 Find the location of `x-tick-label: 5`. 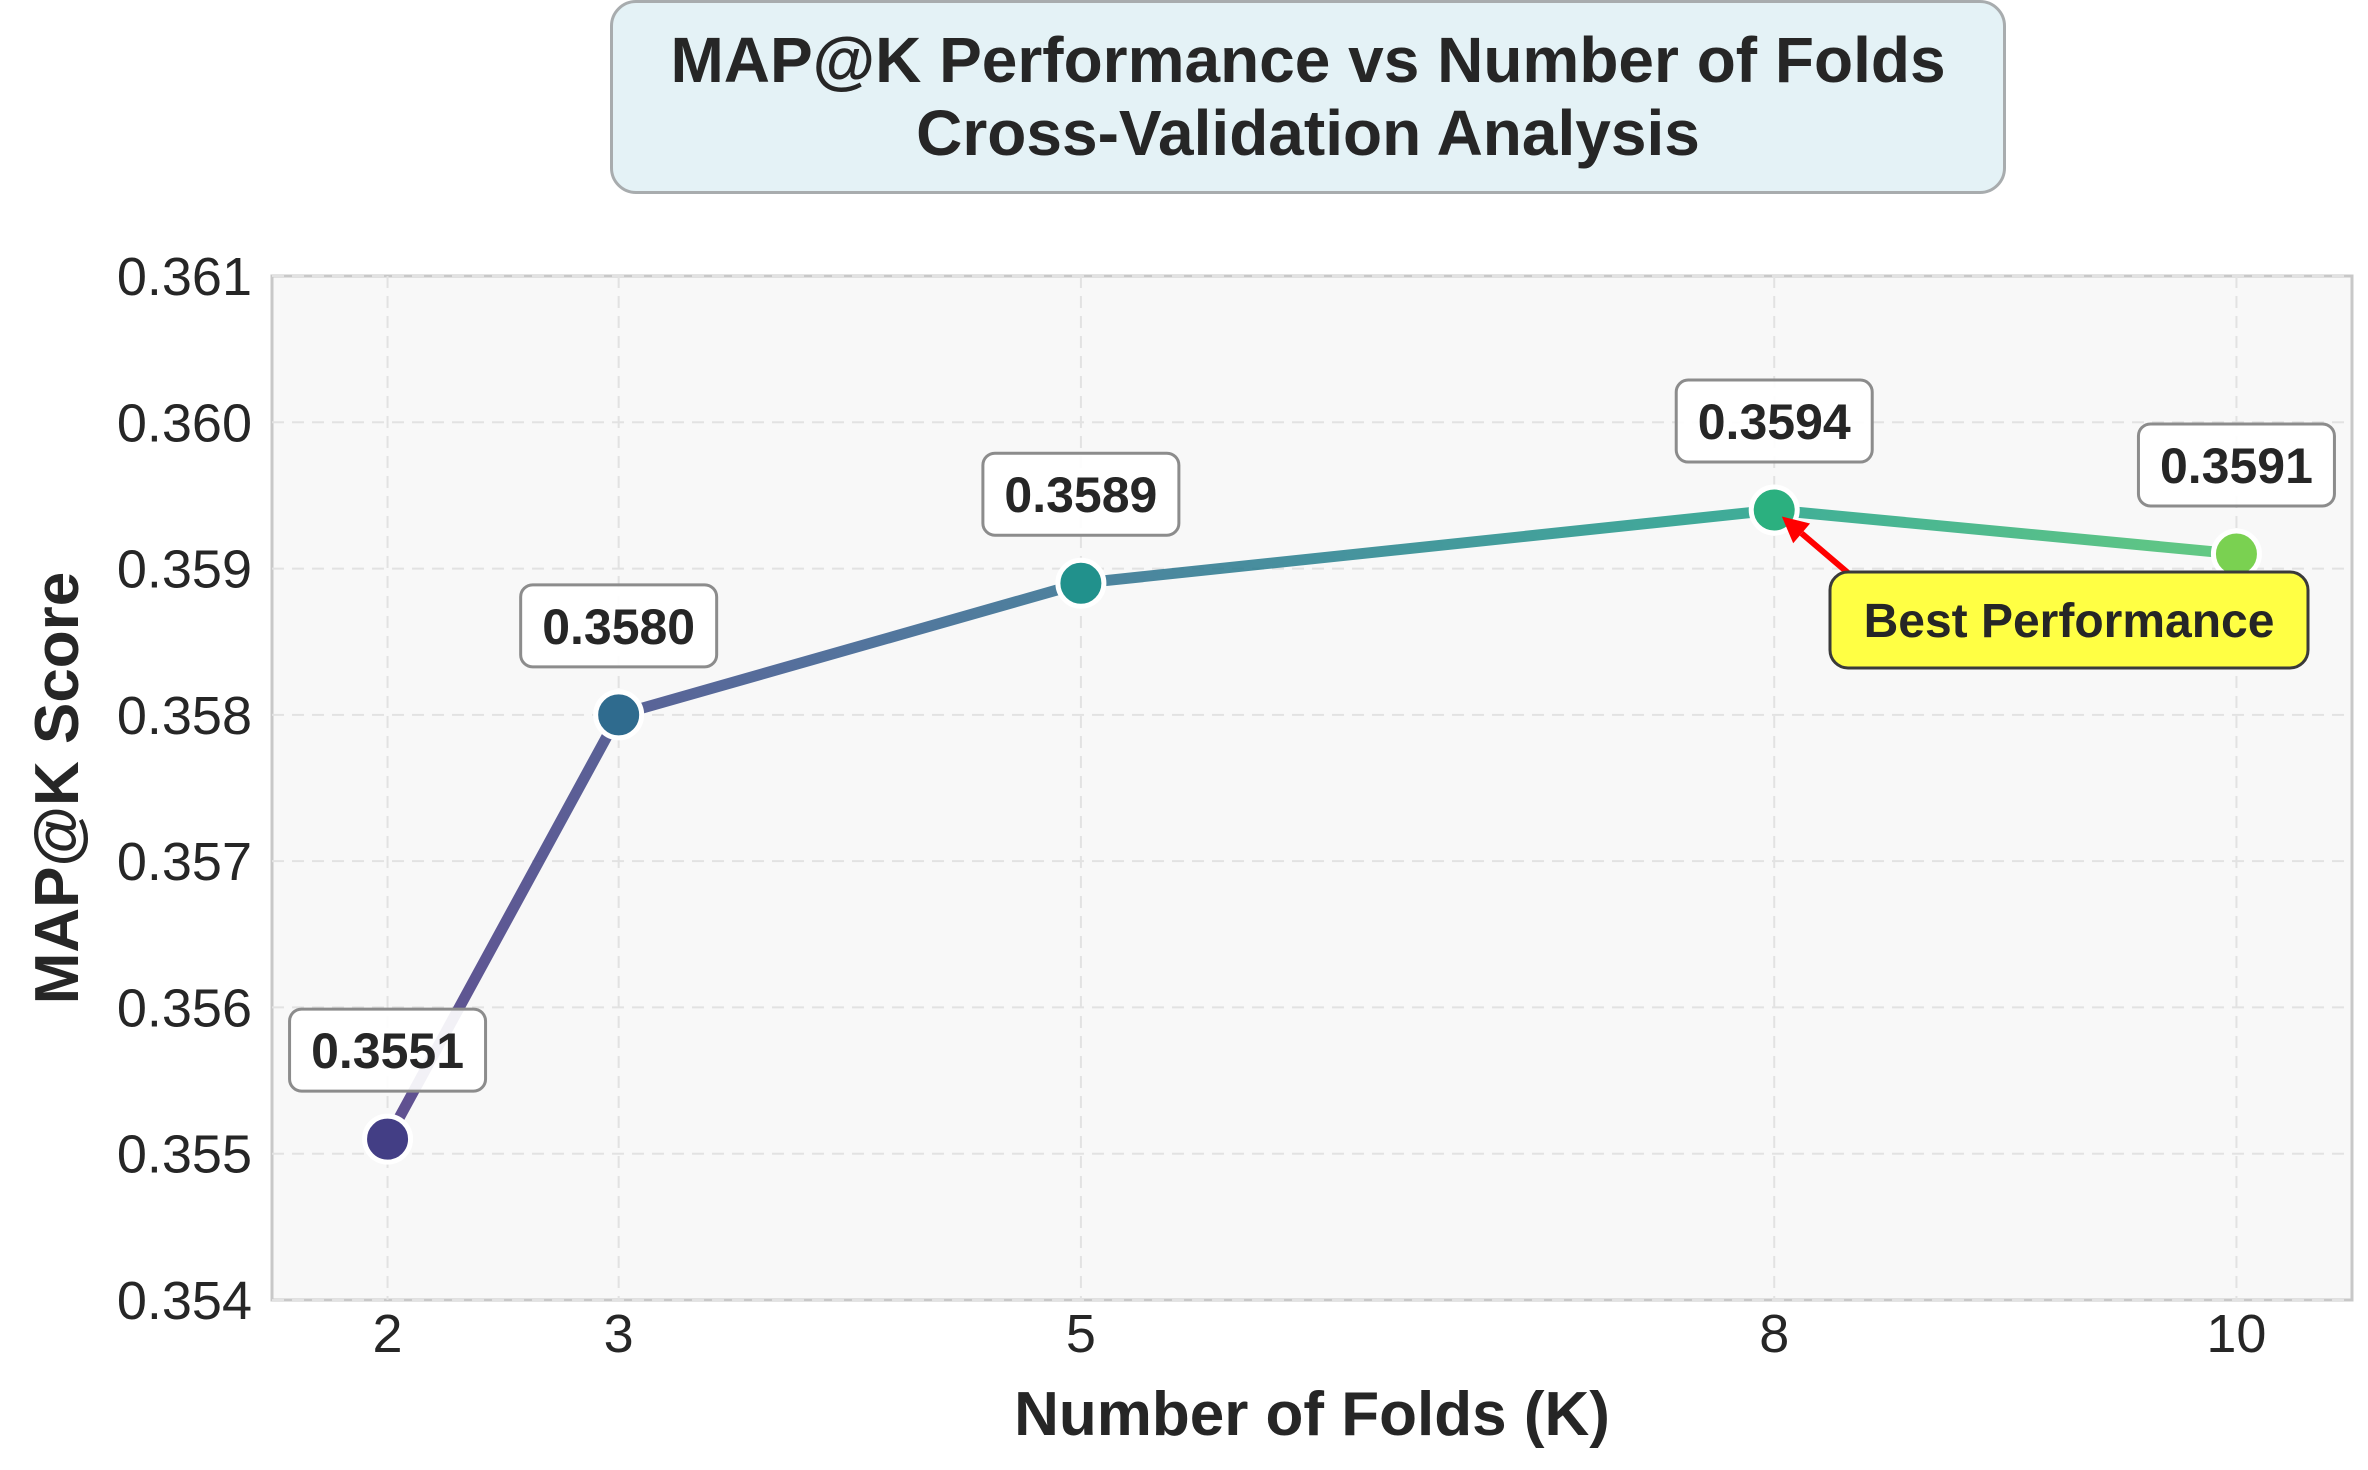

x-tick-label: 5 is located at coordinates (1081, 1334).